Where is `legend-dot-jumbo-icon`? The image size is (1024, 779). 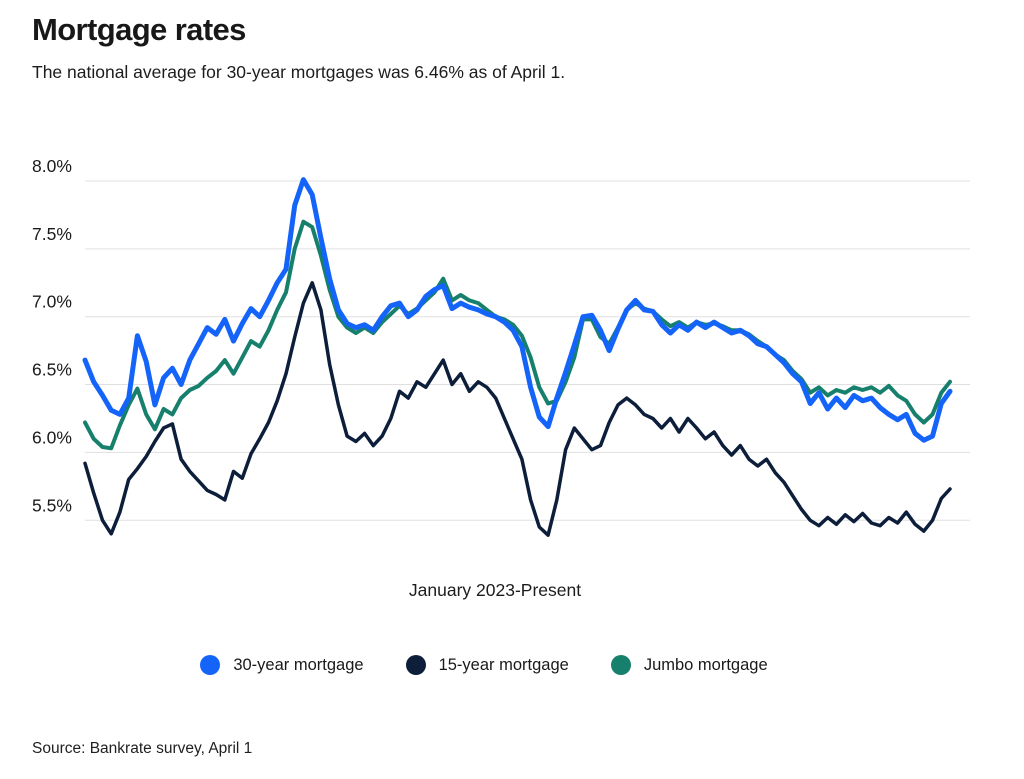
legend-dot-jumbo-icon is located at coordinates (620, 665).